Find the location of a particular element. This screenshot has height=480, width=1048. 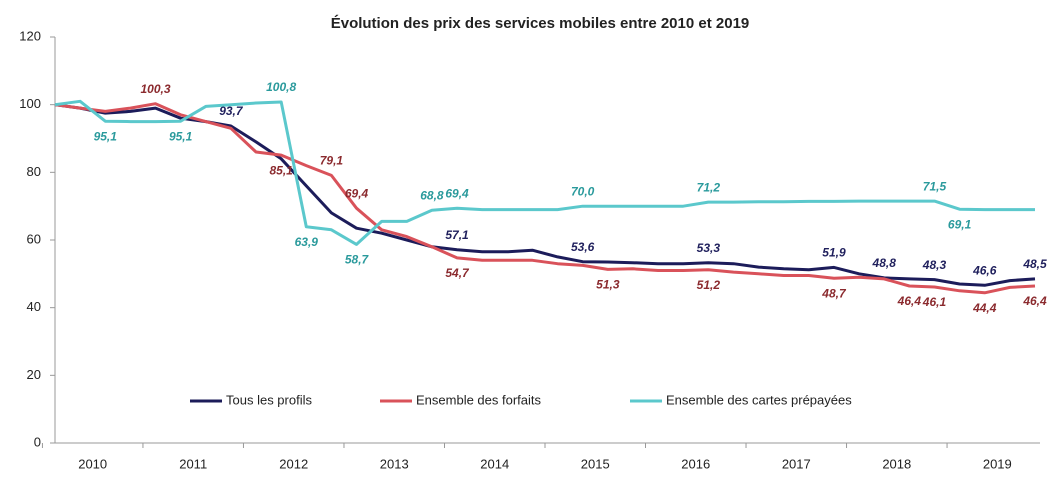

y-tick-label: 80 is located at coordinates (34, 171).